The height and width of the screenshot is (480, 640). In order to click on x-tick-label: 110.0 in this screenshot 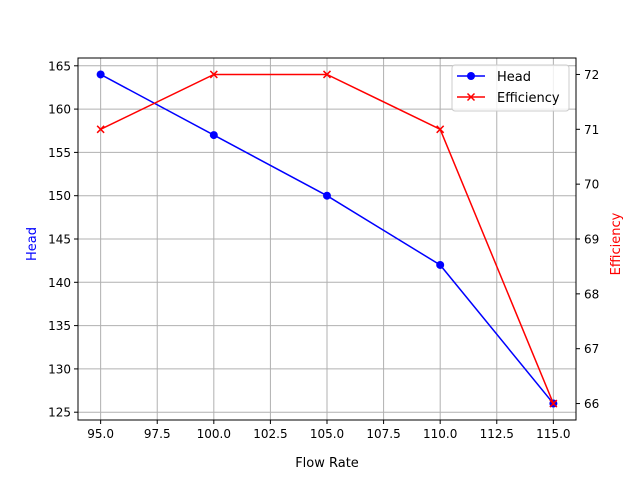, I will do `click(440, 434)`.